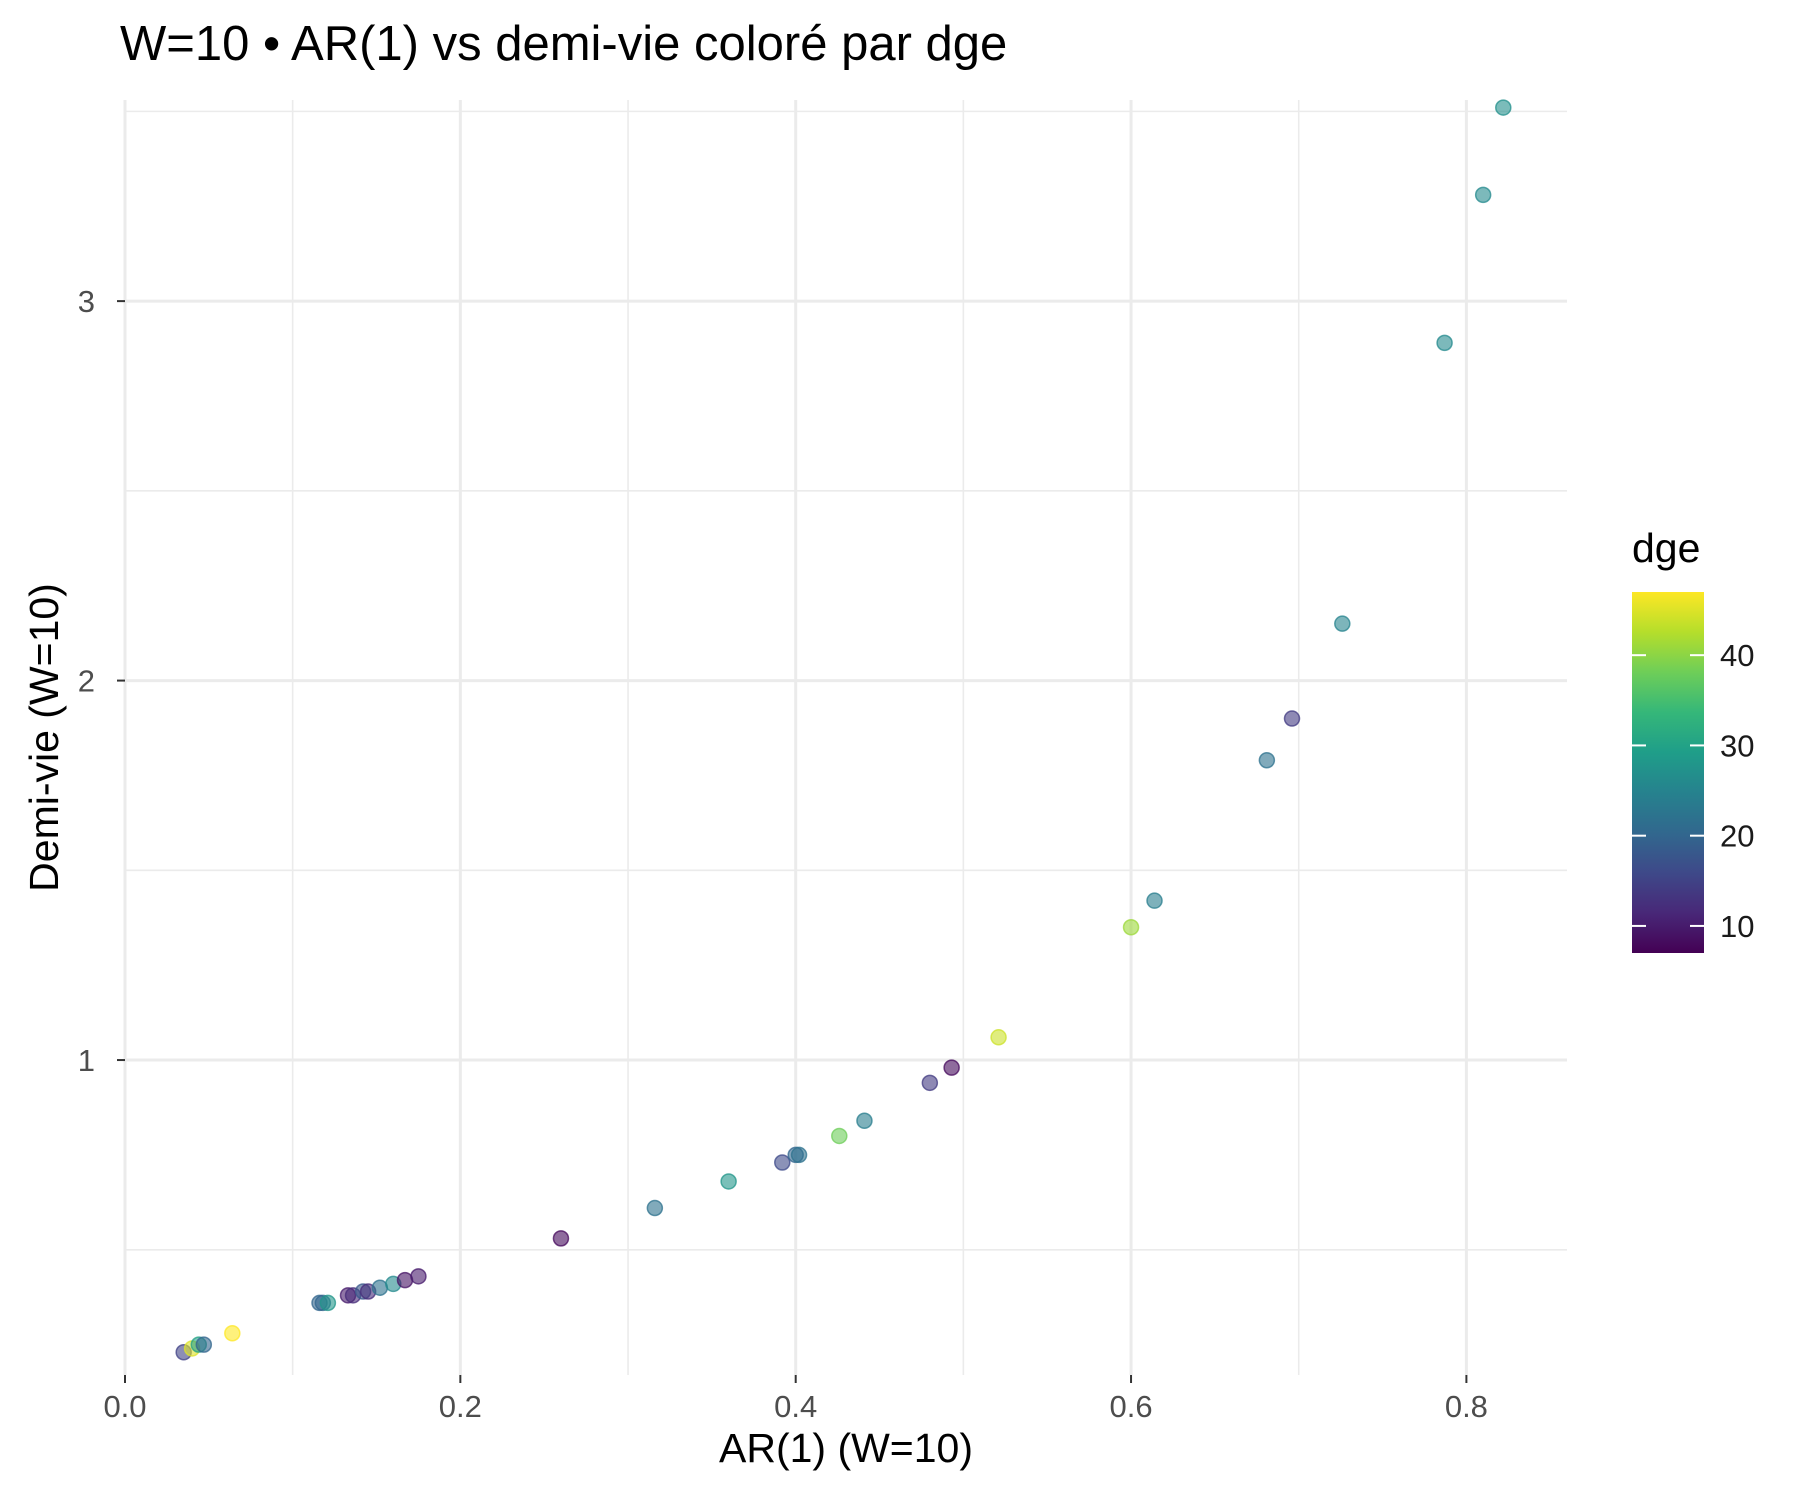  Describe the element at coordinates (563, 44) in the screenshot. I see `chart-title: W=10 • AR(1) vs demi-vie coloré par dge` at that location.